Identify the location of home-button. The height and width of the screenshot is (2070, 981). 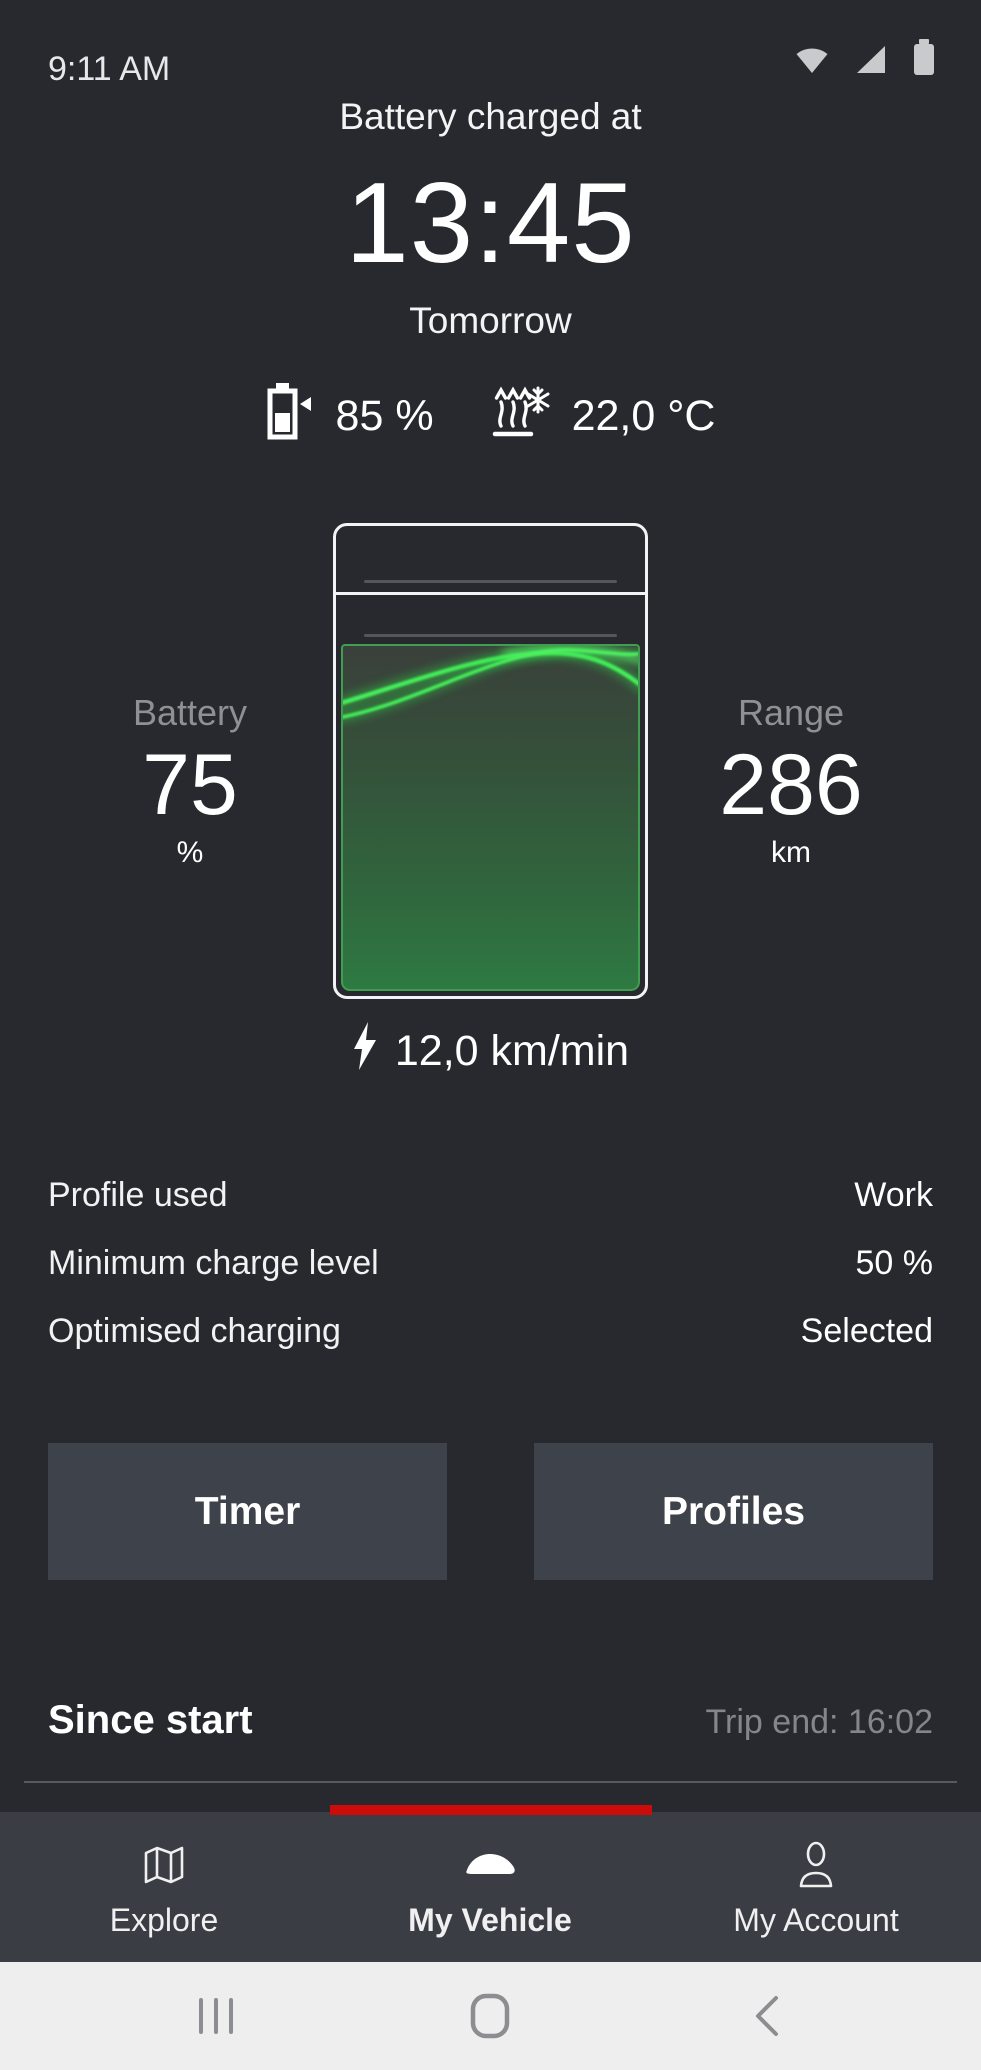
(490, 2016).